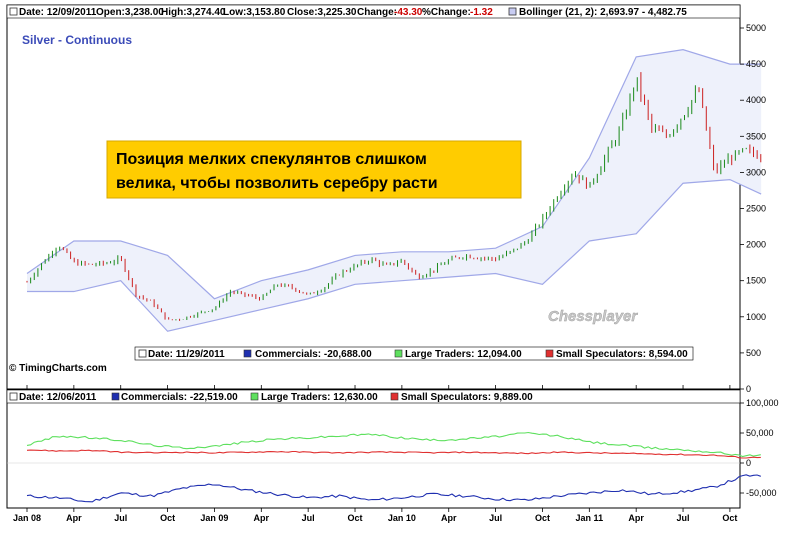 The image size is (785, 536). Describe the element at coordinates (756, 64) in the screenshot. I see `upper-y-tick-label: 4500` at that location.